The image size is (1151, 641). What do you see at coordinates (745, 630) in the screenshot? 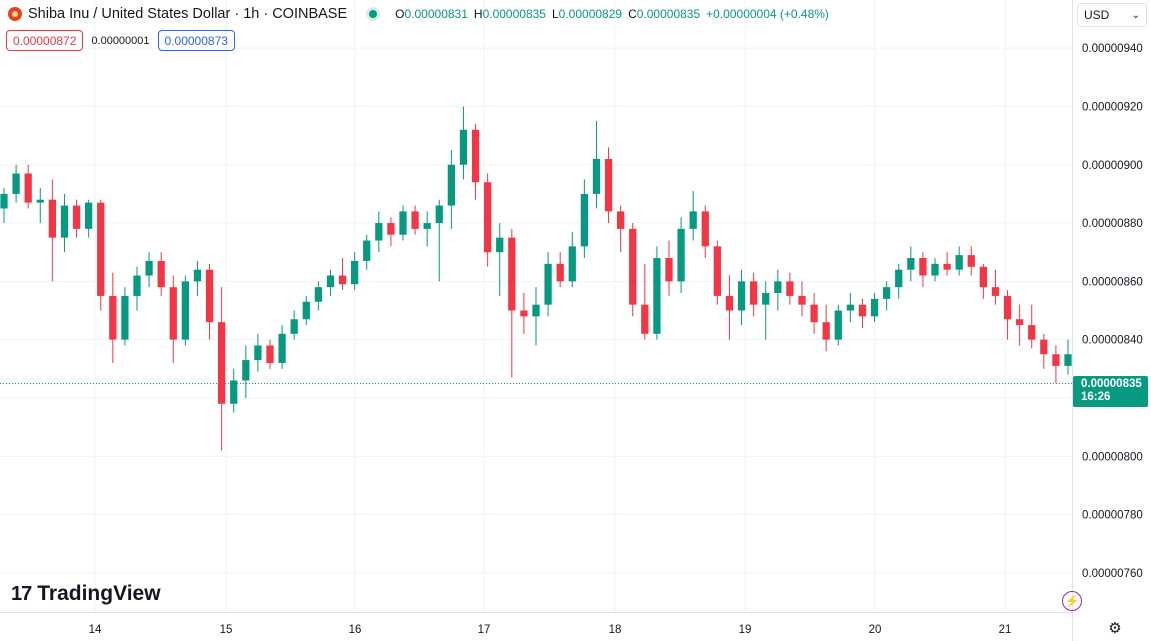
I see `x-tick-label: 19` at bounding box center [745, 630].